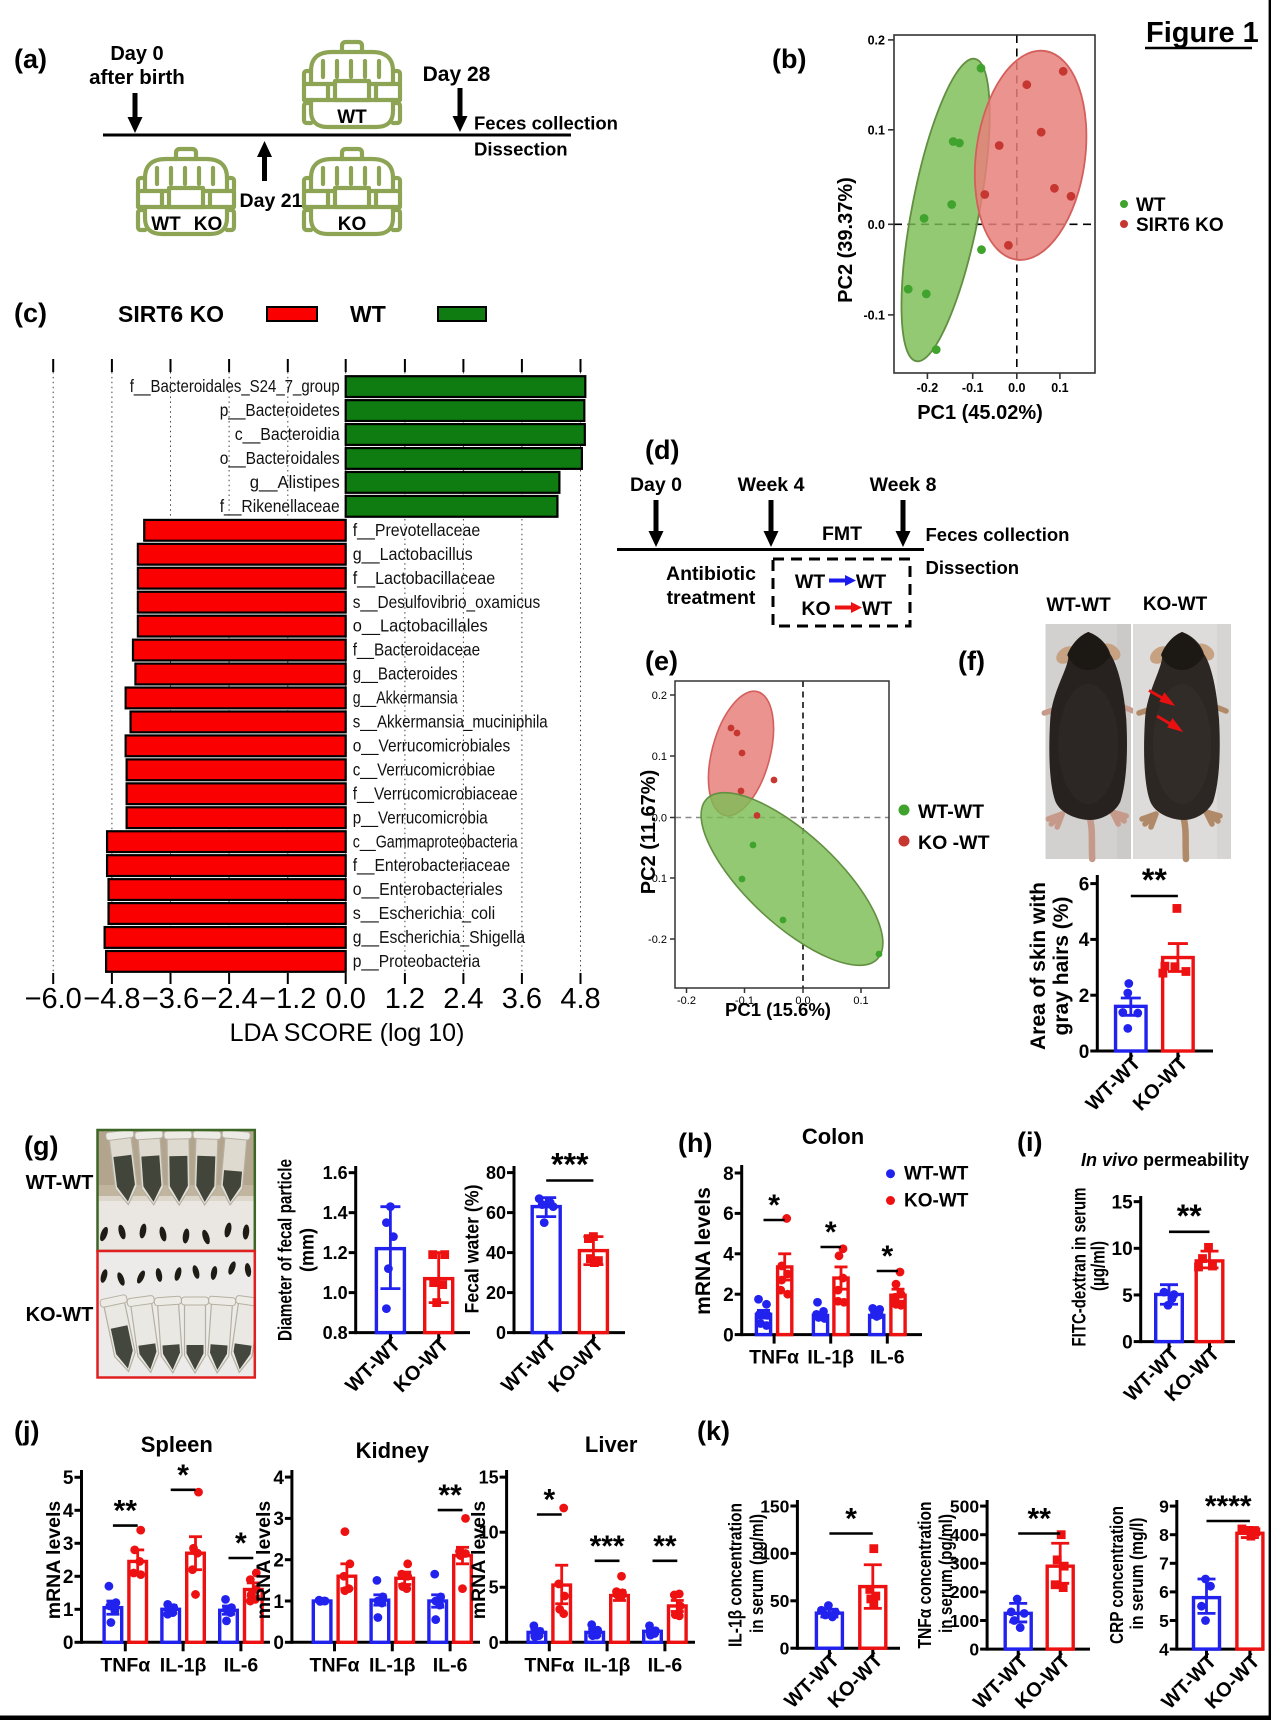 This screenshot has width=1271, height=1720. Describe the element at coordinates (30, 313) in the screenshot. I see `svg-text: (c)` at that location.